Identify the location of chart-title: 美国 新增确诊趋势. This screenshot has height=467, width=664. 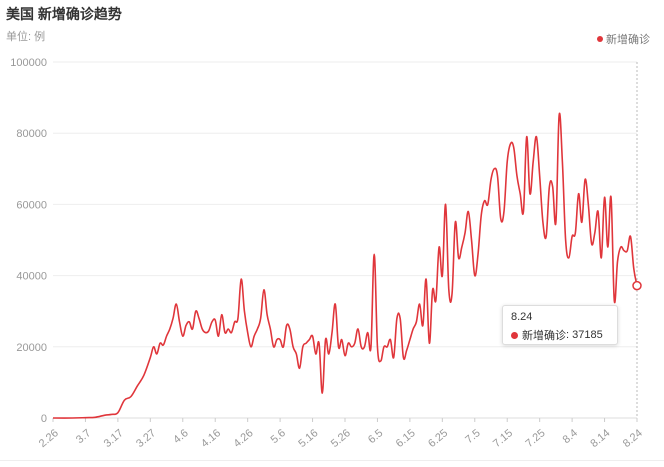
(64, 14).